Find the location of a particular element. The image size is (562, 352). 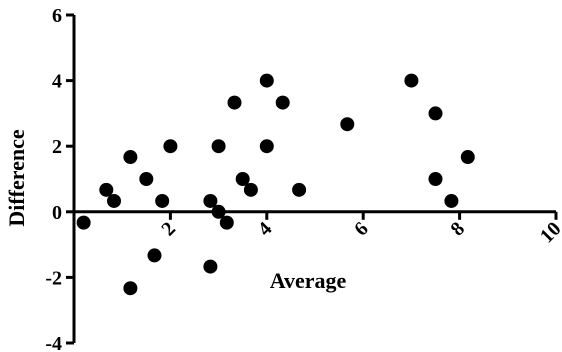

x-axis-title: Average is located at coordinates (308, 280).